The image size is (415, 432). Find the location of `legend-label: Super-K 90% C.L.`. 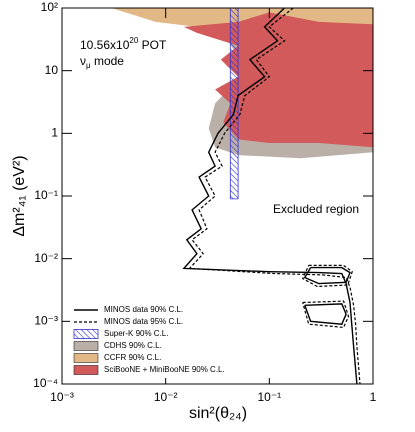

legend-label: Super-K 90% C.L. is located at coordinates (136, 333).